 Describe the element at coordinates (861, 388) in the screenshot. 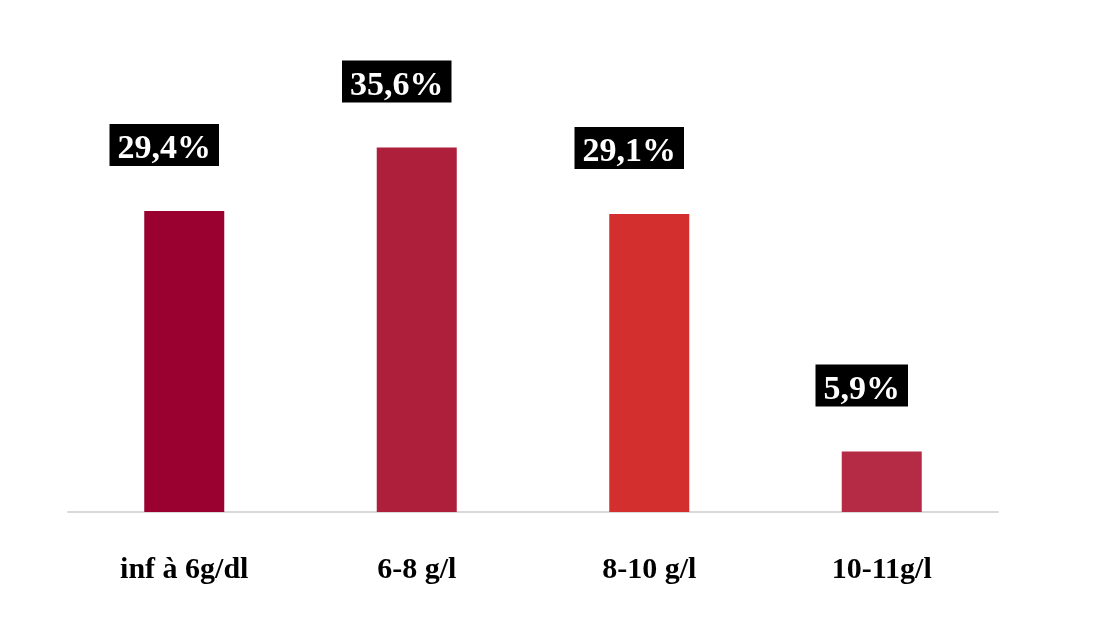

I see `data-label: 5,9%` at that location.